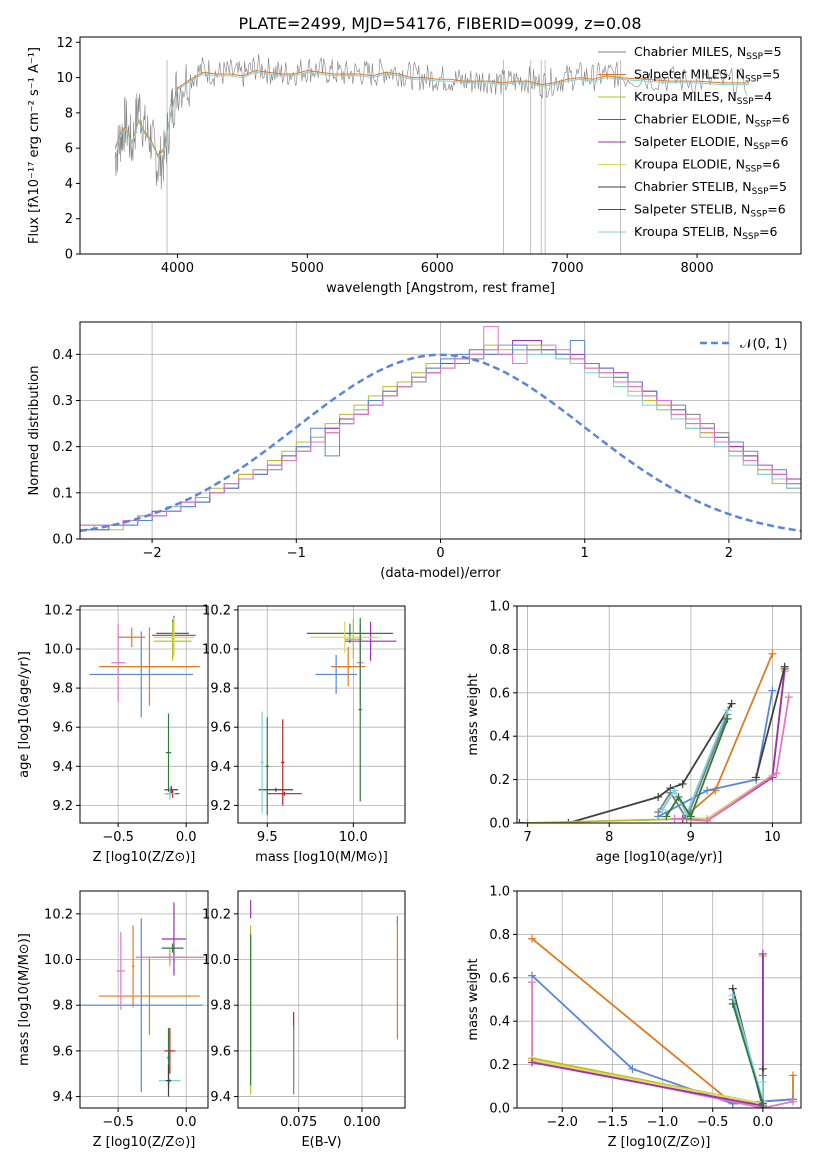 This screenshot has height=1170, width=819. Describe the element at coordinates (304, 1020) in the screenshot. I see `panel-7: 0.075 0.100 9.4 9.6 9.8 10.0 10.2 E(B-V)` at that location.